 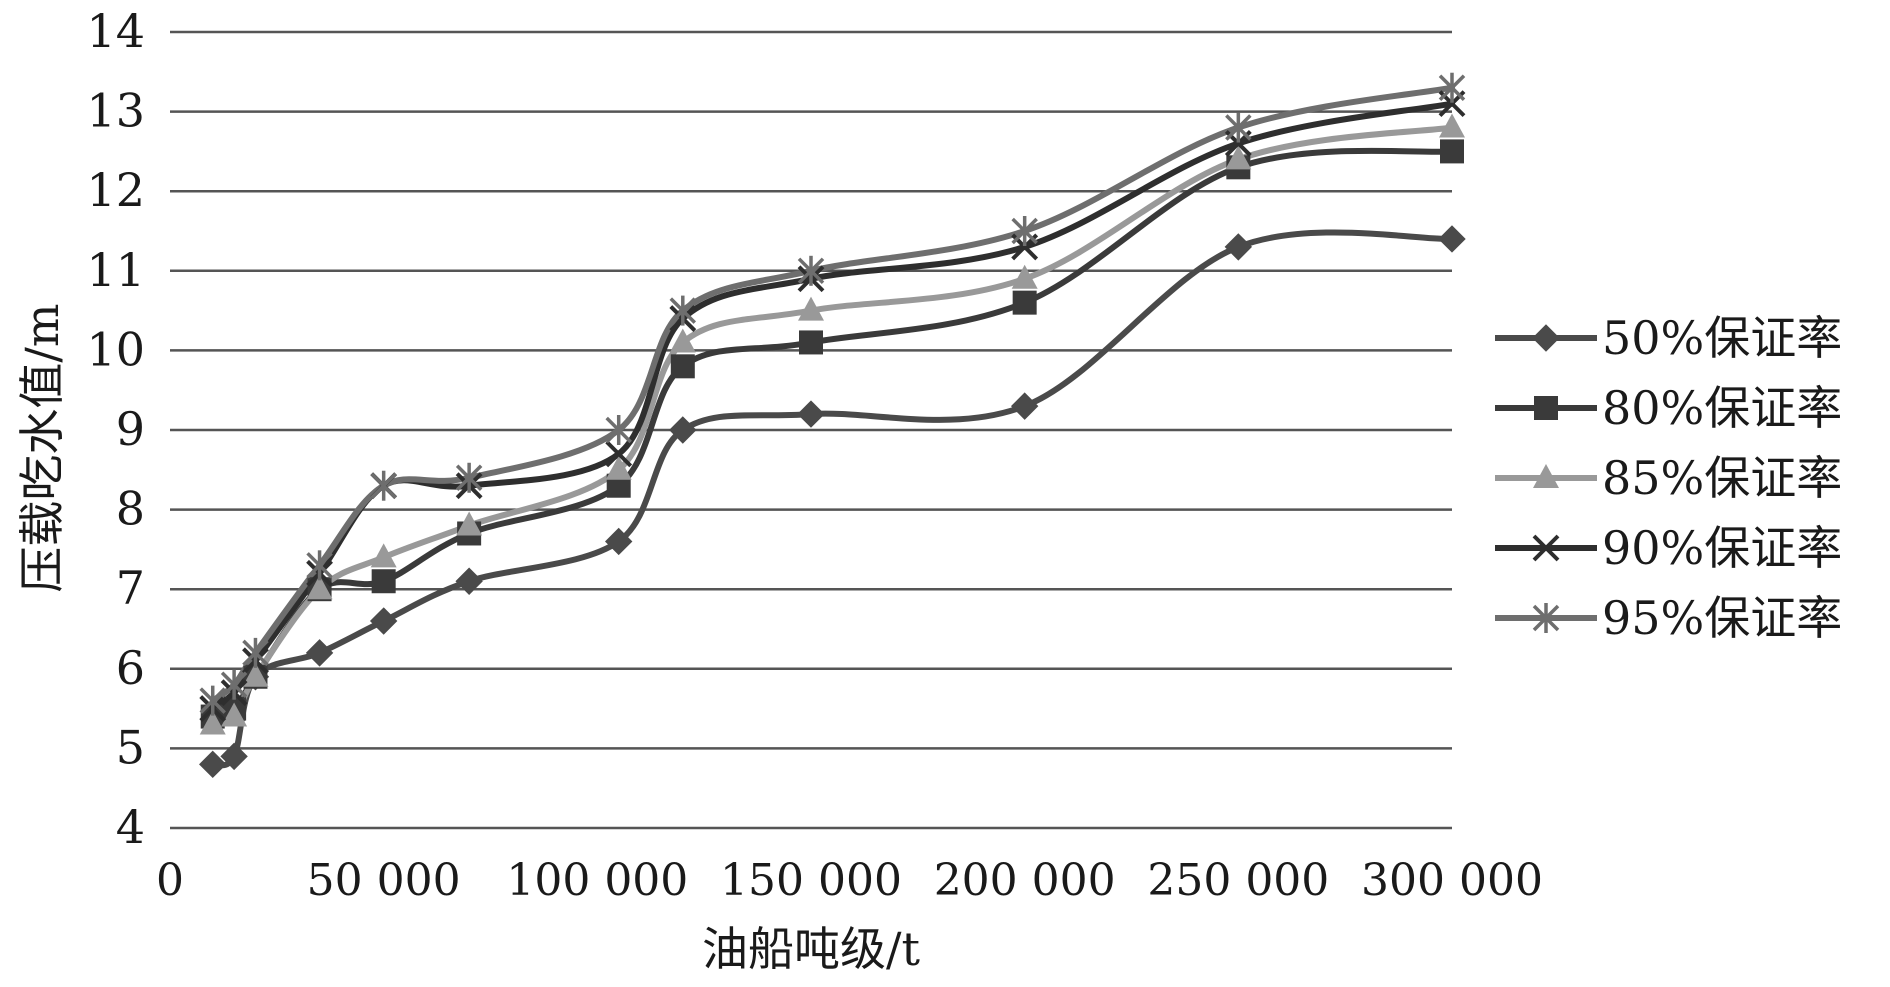 I want to click on y-tick-label: 12, so click(x=115, y=190).